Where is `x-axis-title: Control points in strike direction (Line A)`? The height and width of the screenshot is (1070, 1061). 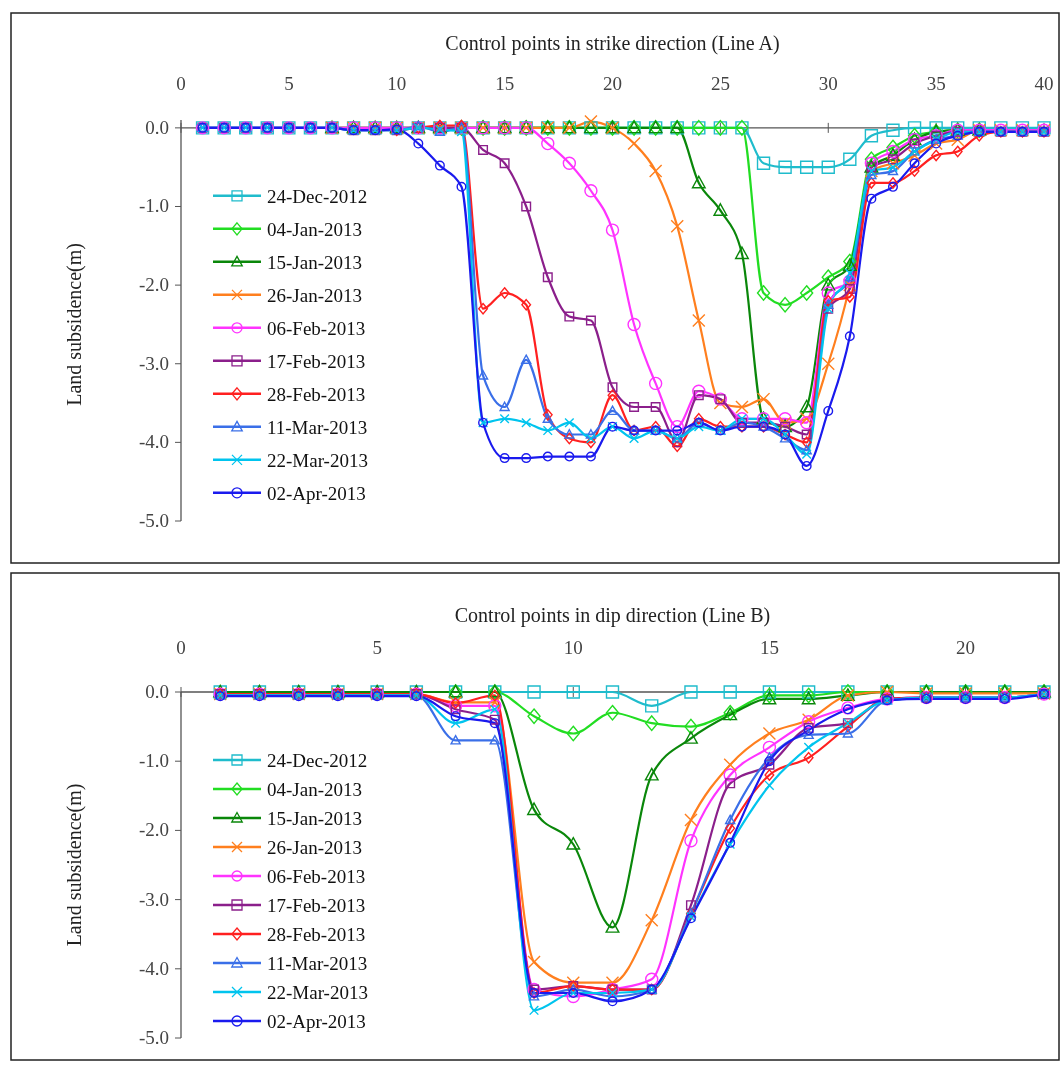
x-axis-title: Control points in strike direction (Line A) is located at coordinates (612, 43).